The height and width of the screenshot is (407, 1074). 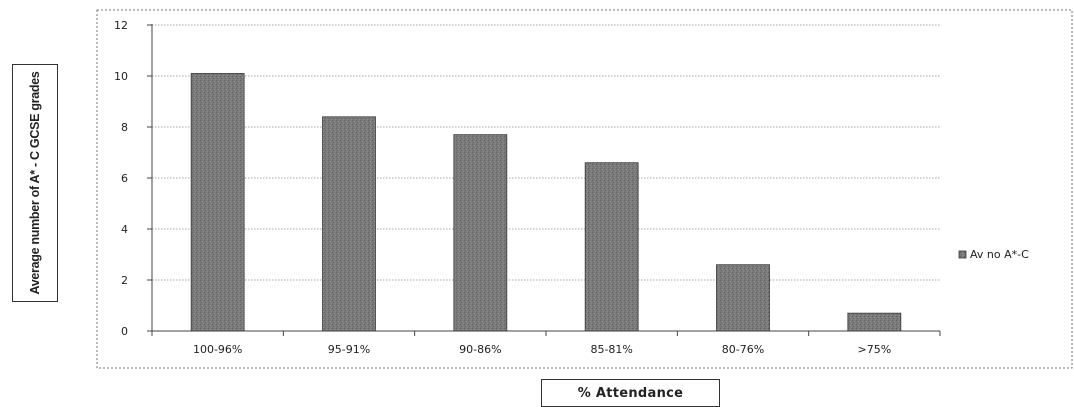 What do you see at coordinates (124, 127) in the screenshot?
I see `y-tick-label: 8` at bounding box center [124, 127].